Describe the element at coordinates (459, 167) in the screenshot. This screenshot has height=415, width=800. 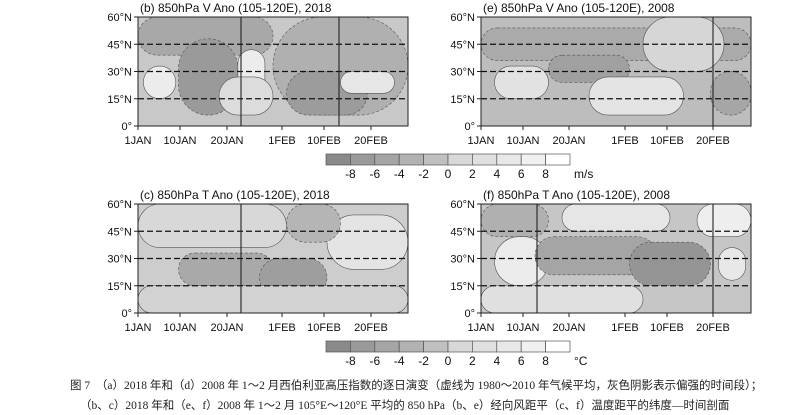
I see `colorbar-1: -8 -6 -4 -2 0 2 4 6 8 m/s` at that location.